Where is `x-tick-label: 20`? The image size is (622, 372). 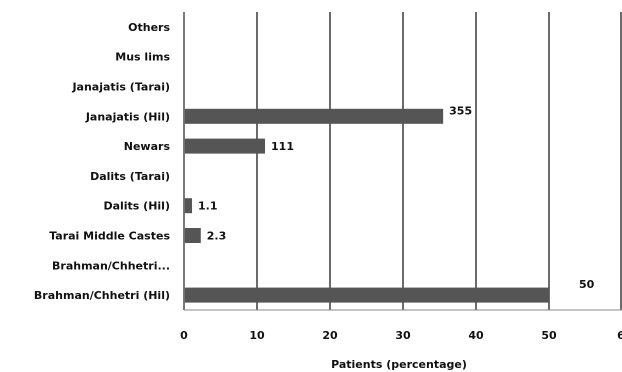
x-tick-label: 20 is located at coordinates (330, 335).